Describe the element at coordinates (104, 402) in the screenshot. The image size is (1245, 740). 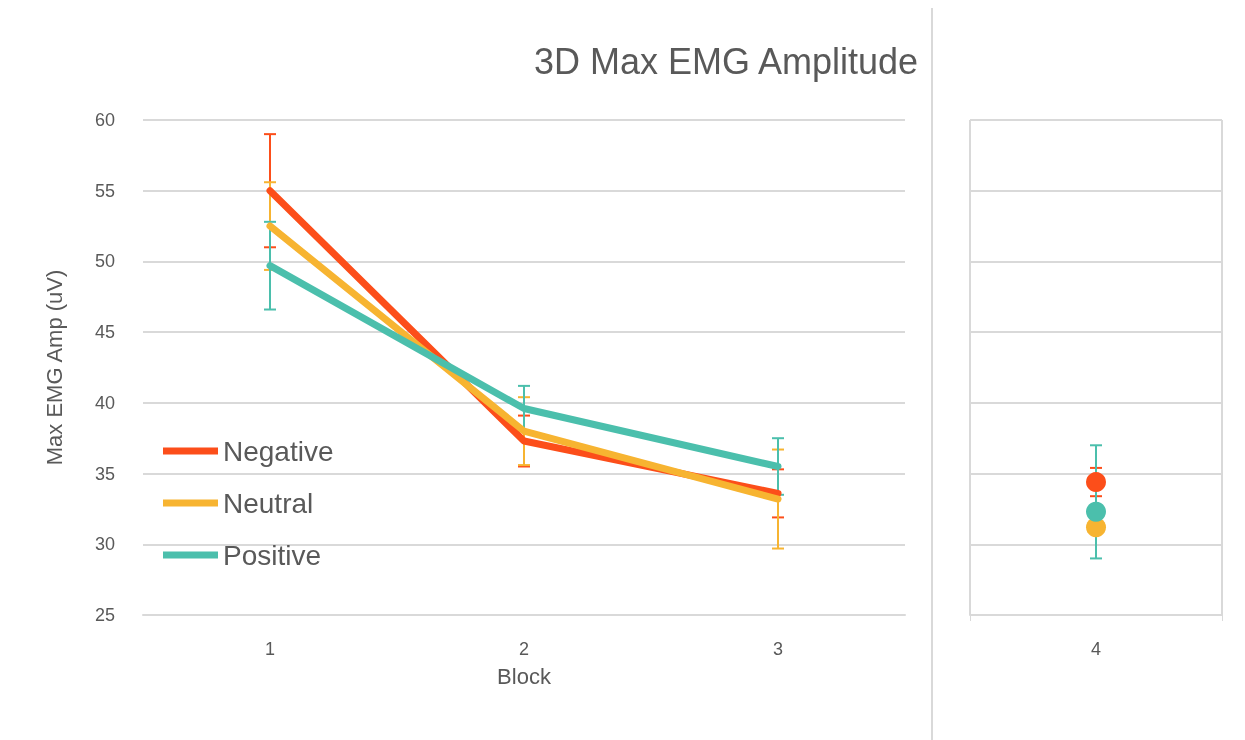
I see `y-tick-label: 40` at that location.